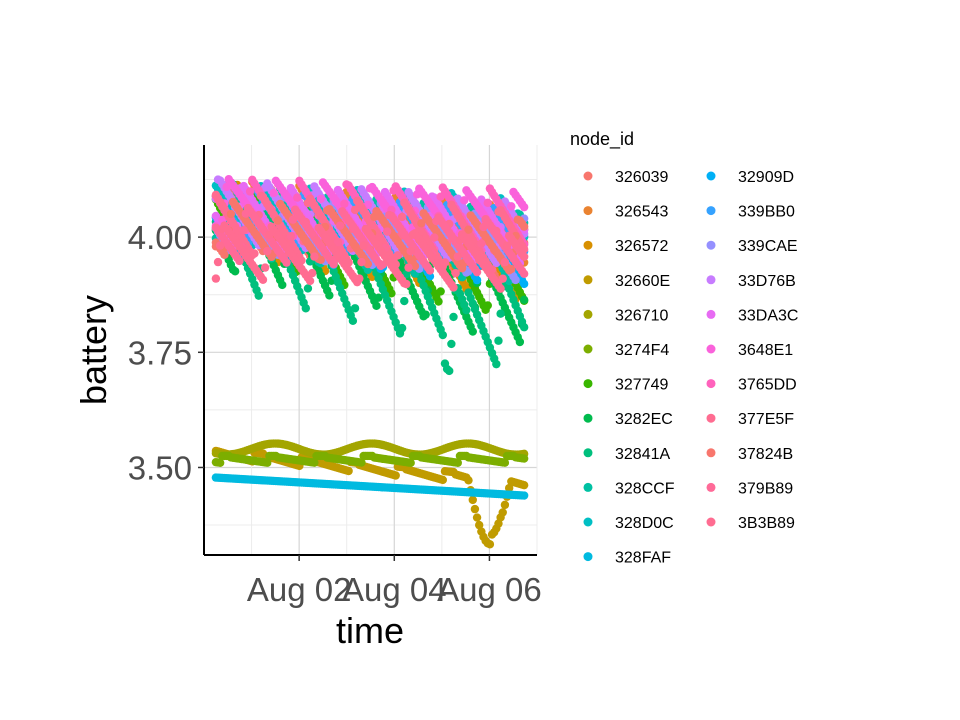  Describe the element at coordinates (768, 246) in the screenshot. I see `legend-label: 339CAE` at that location.